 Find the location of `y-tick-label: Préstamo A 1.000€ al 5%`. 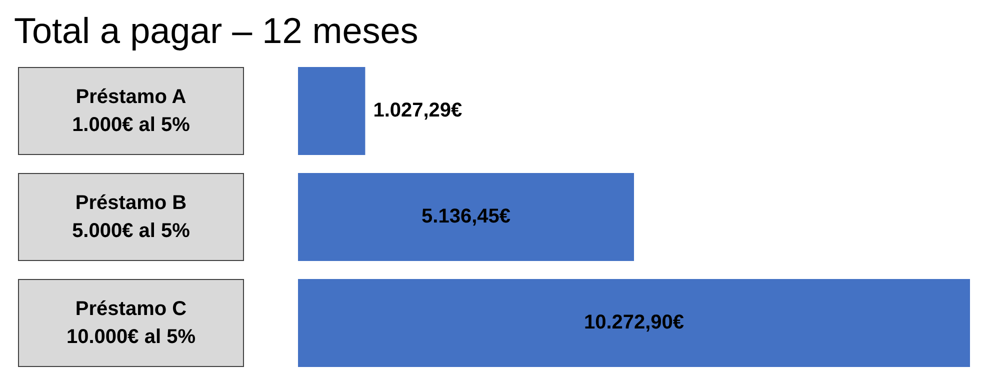

y-tick-label: Préstamo A 1.000€ al 5% is located at coordinates (131, 111).